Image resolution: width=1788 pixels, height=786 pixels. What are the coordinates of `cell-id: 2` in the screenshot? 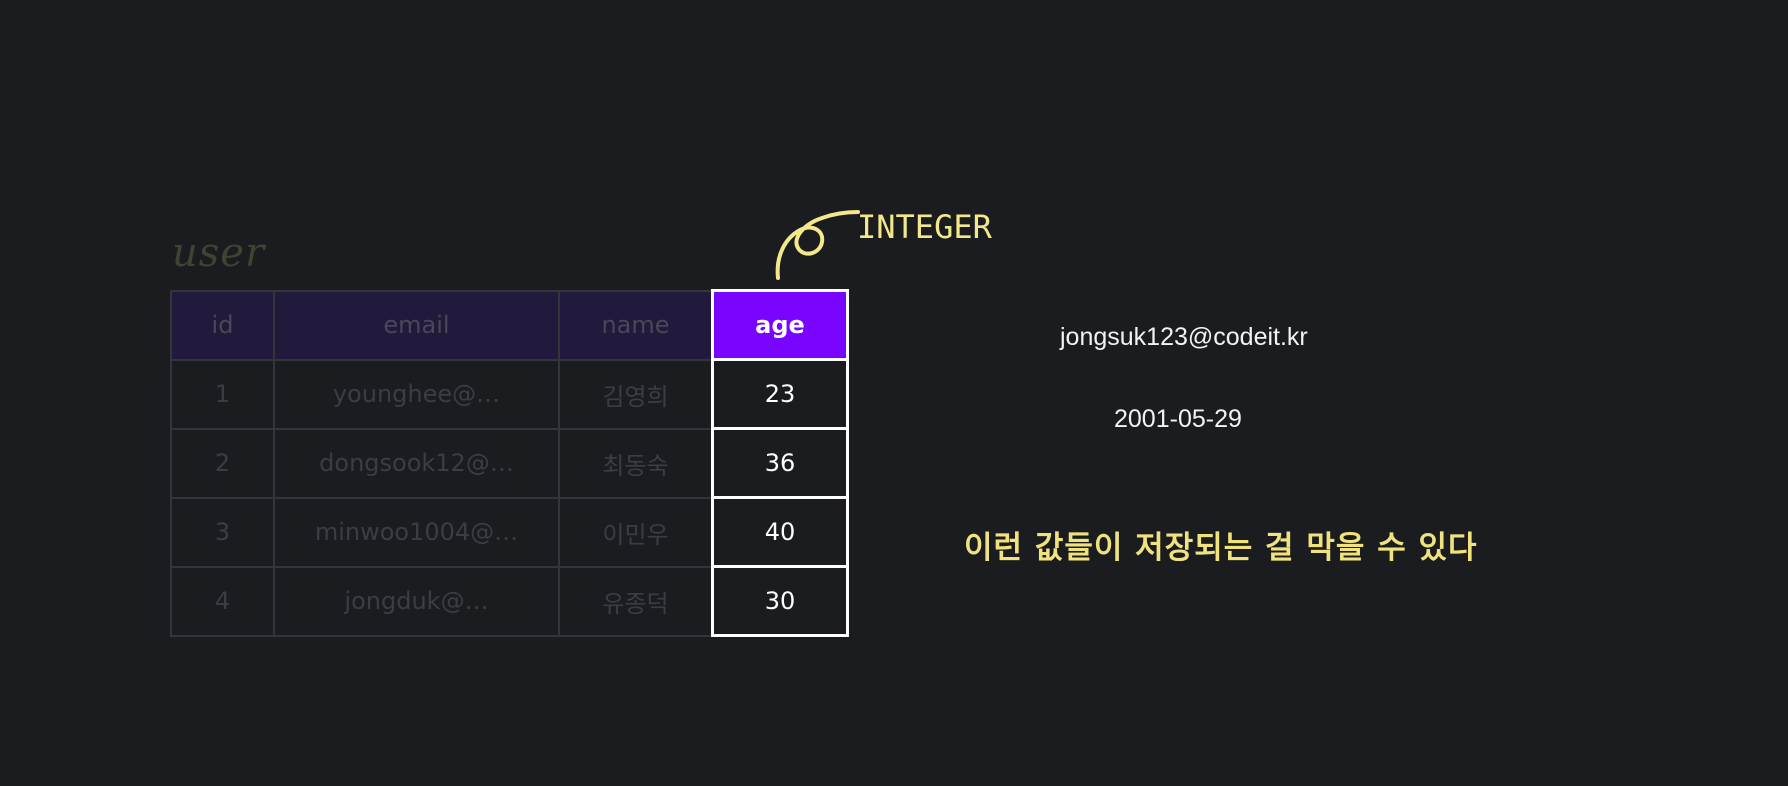 It's located at (222, 463).